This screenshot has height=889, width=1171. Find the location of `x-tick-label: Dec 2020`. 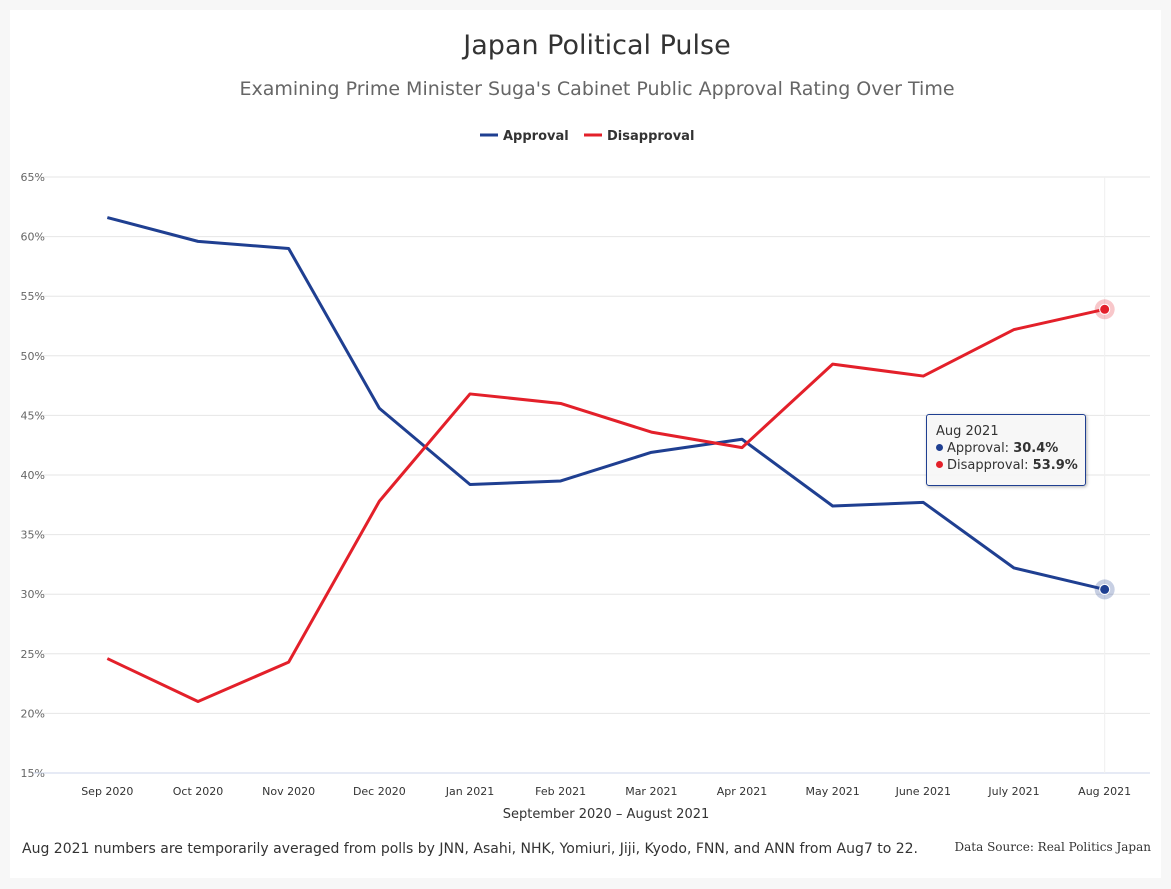

x-tick-label: Dec 2020 is located at coordinates (379, 791).